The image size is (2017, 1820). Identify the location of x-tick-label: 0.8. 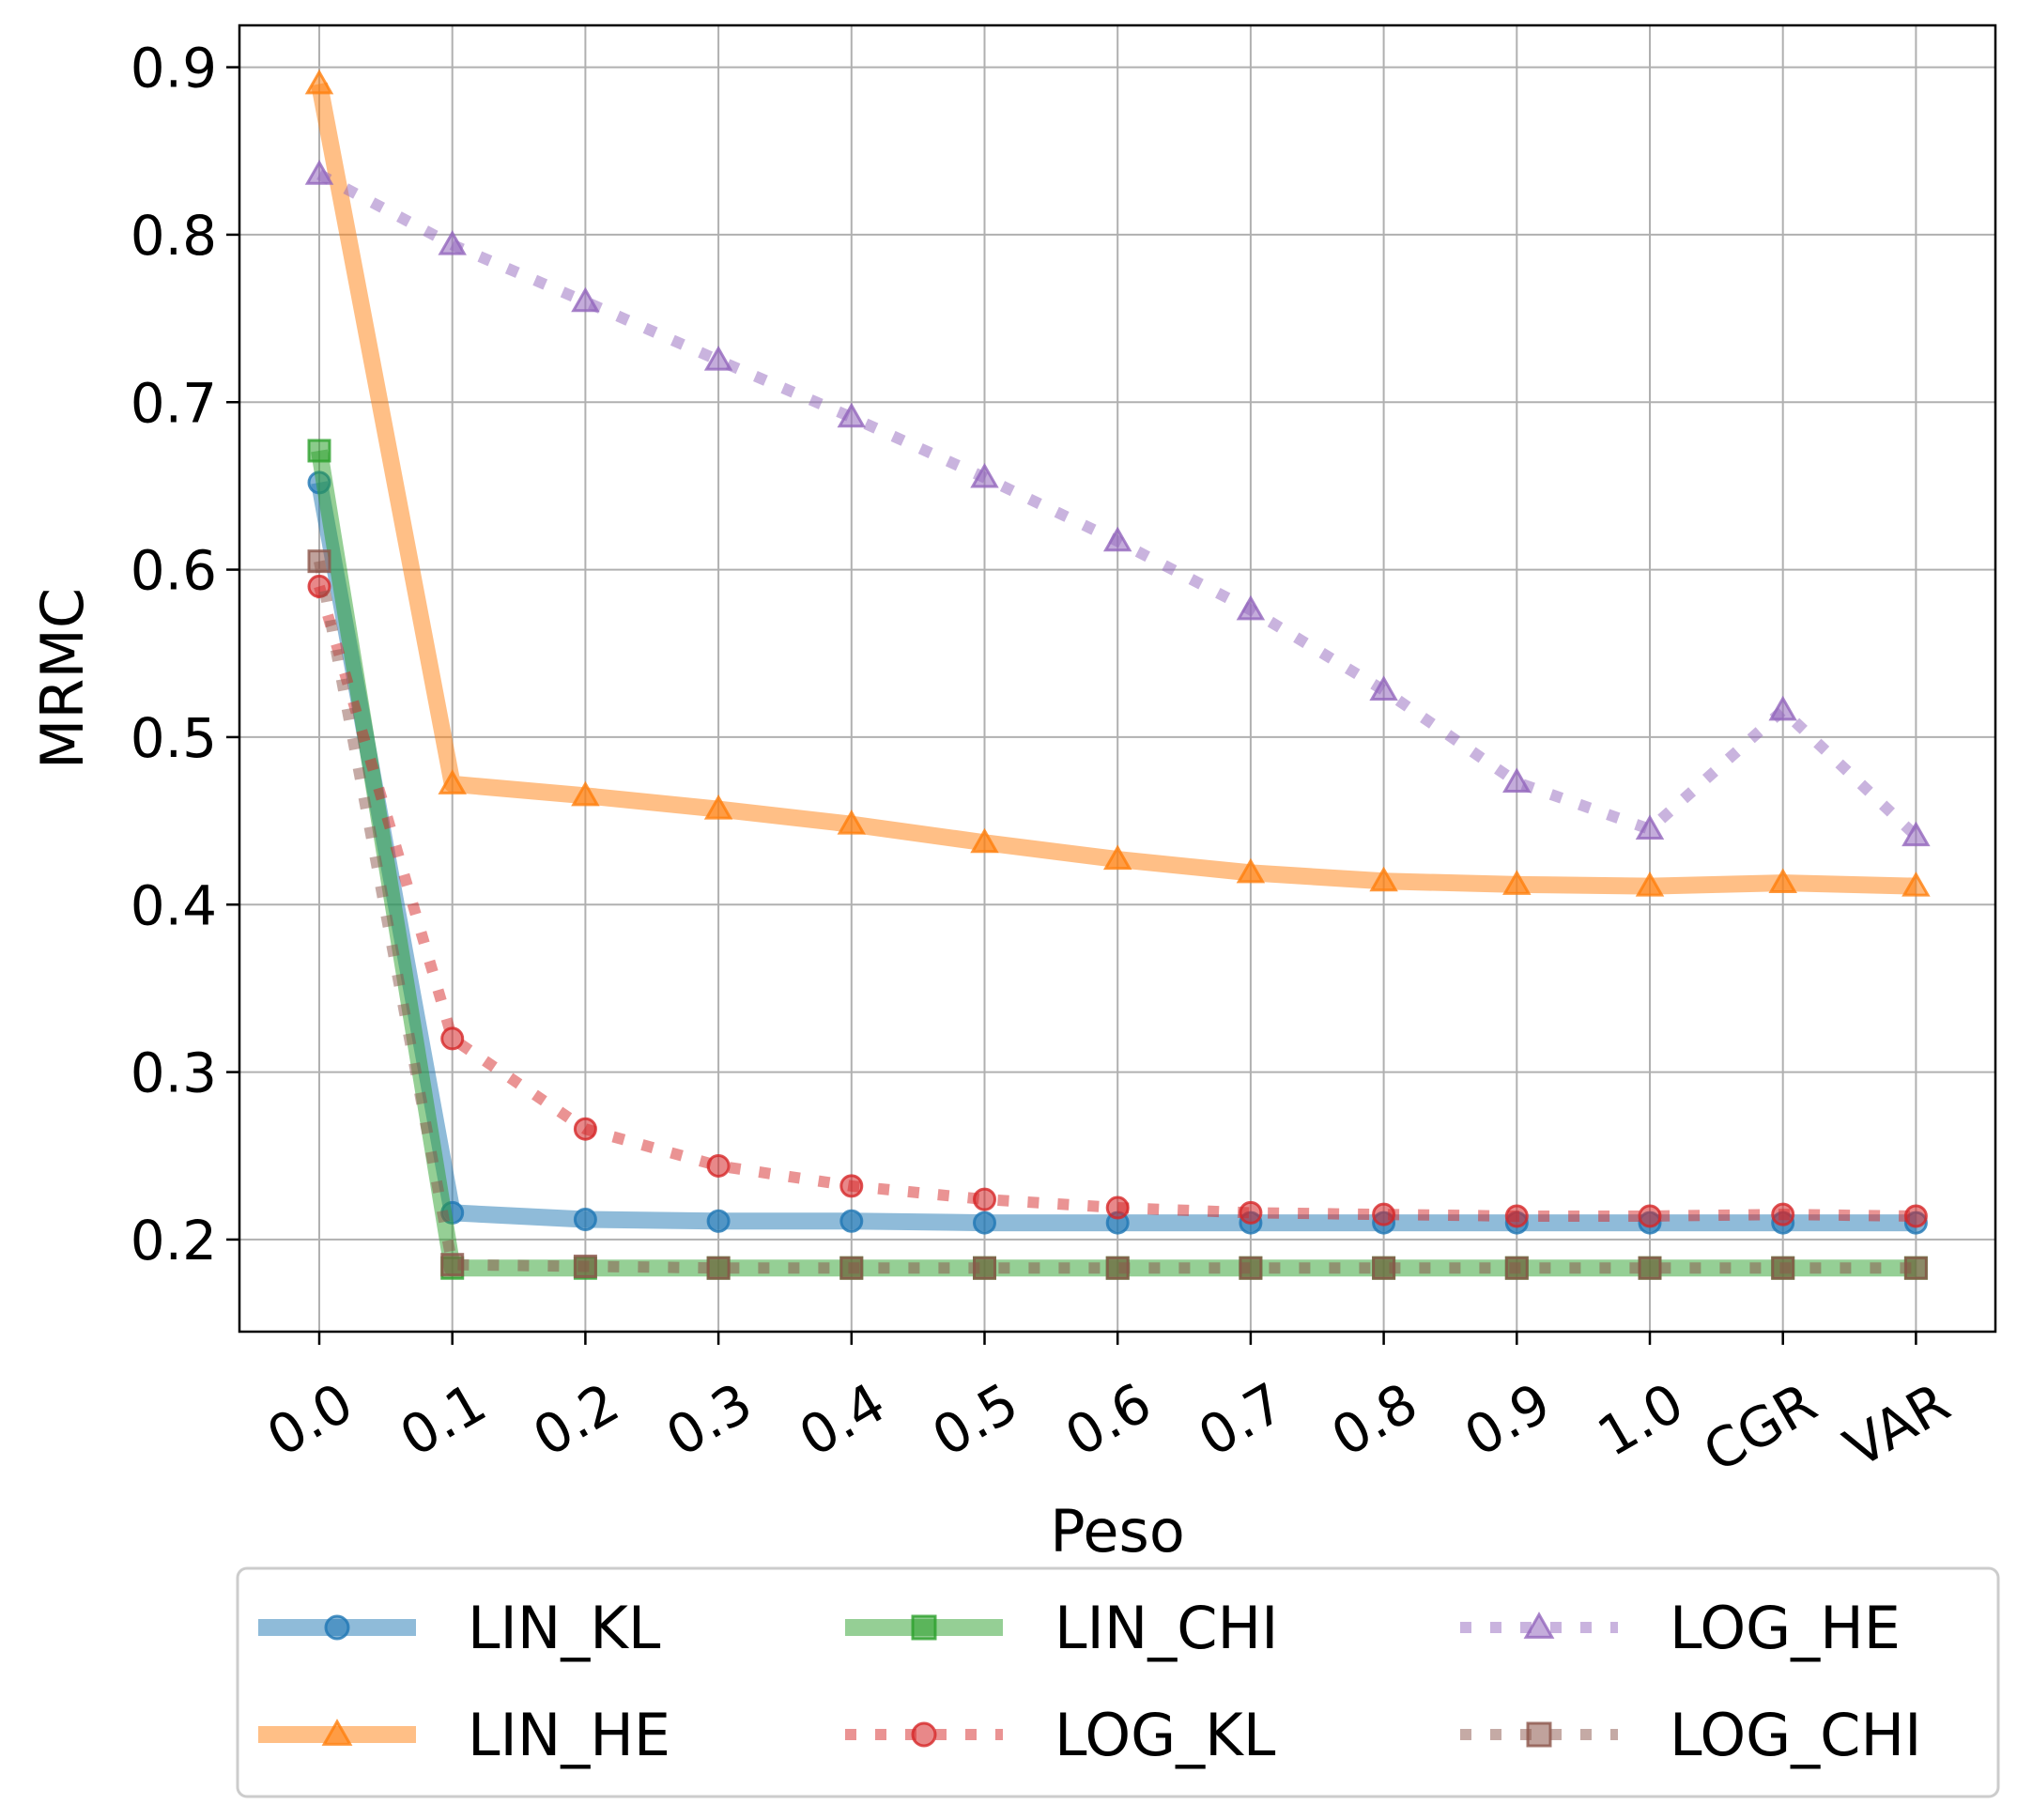
(1375, 1419).